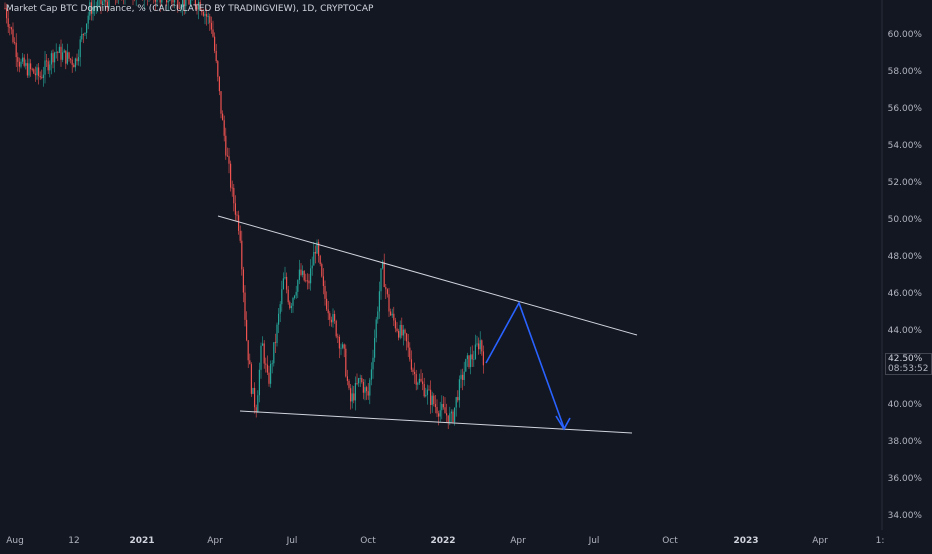 The width and height of the screenshot is (932, 554). I want to click on time-tick-label: 1:, so click(880, 541).